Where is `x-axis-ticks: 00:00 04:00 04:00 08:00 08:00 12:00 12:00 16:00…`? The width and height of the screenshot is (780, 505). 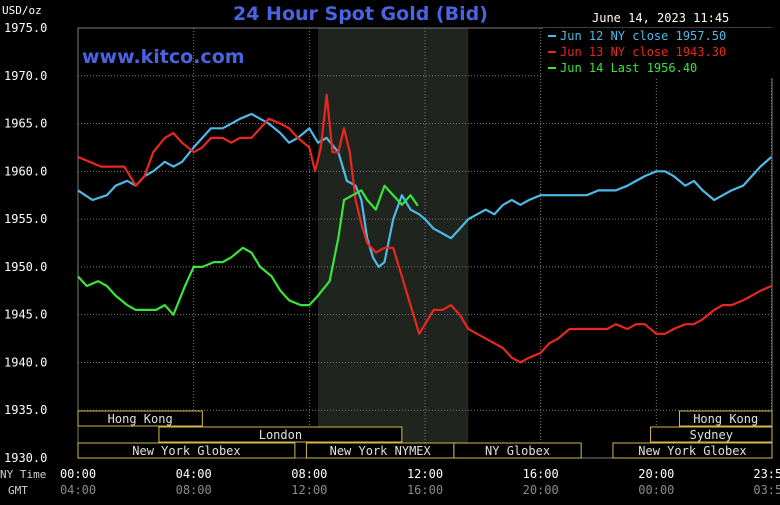
x-axis-ticks: 00:00 04:00 04:00 08:00 08:00 12:00 12:00 16:00… is located at coordinates (420, 482).